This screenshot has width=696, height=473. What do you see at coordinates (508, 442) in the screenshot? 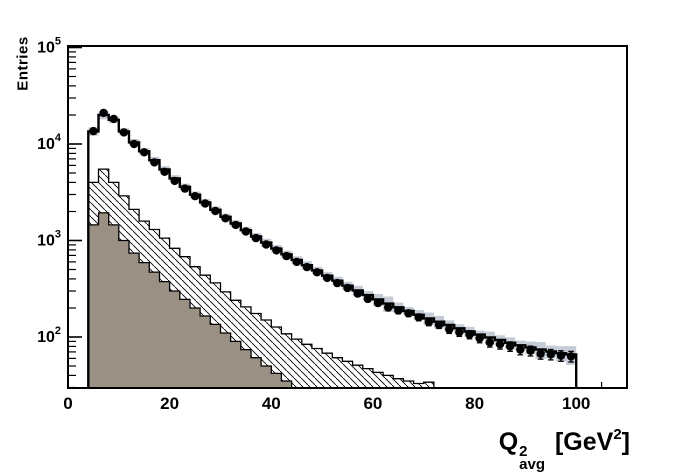
I see `x-title-base: Q` at bounding box center [508, 442].